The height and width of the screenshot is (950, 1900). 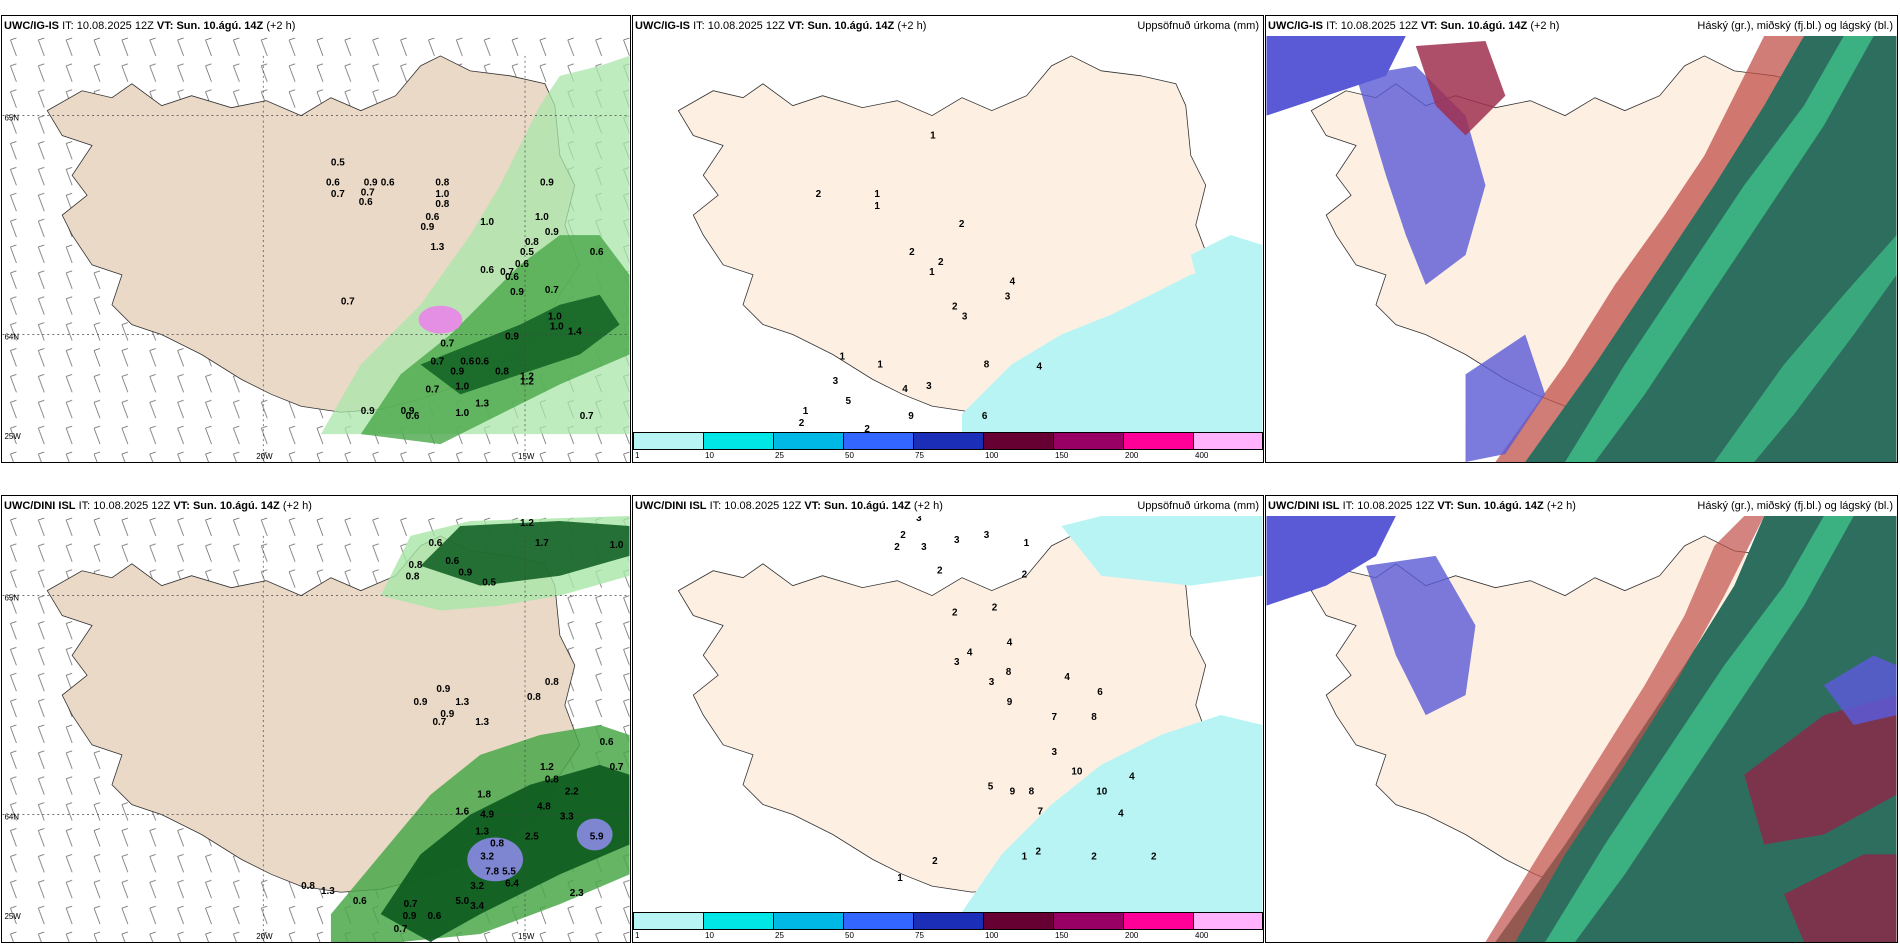 What do you see at coordinates (849, 401) in the screenshot?
I see `value-label: 5` at bounding box center [849, 401].